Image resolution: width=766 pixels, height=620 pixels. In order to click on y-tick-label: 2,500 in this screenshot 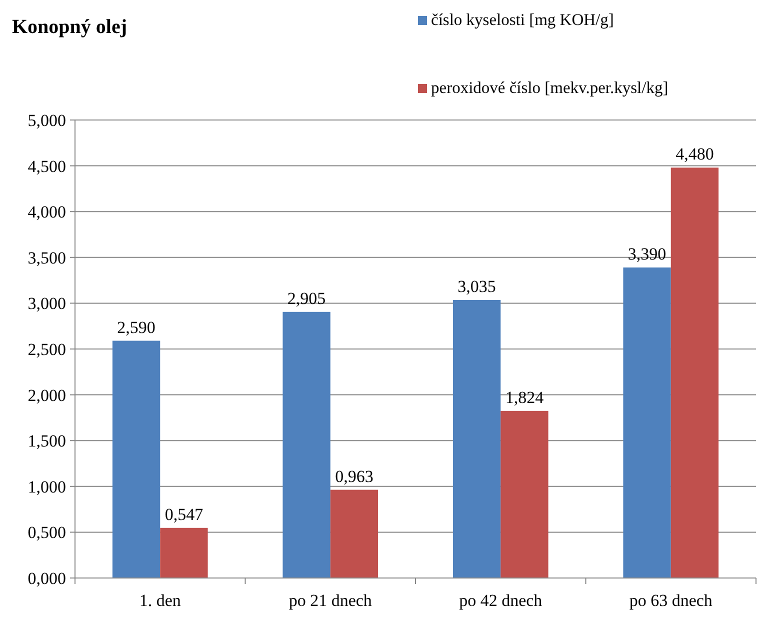, I will do `click(47, 349)`.